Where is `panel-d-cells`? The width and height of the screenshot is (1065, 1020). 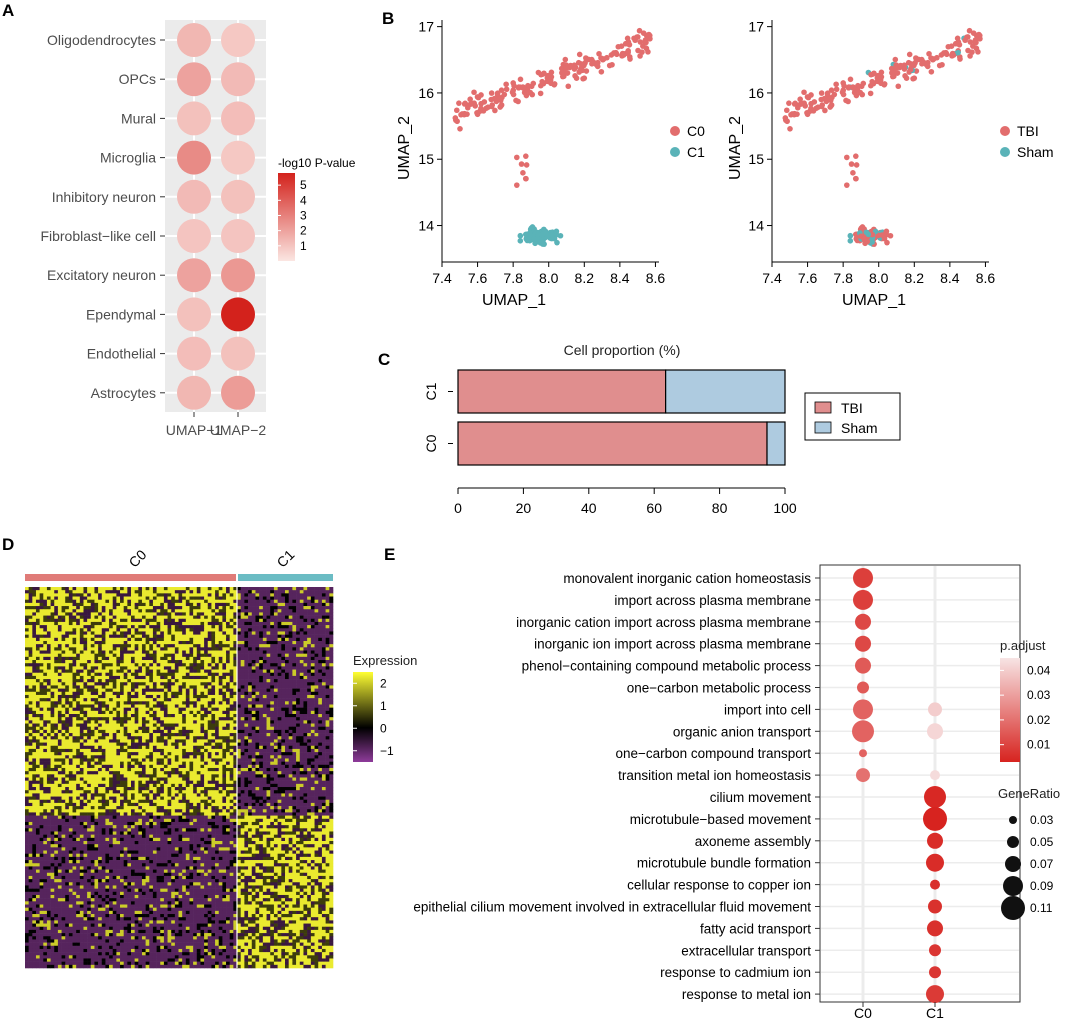 panel-d-cells is located at coordinates (179, 778).